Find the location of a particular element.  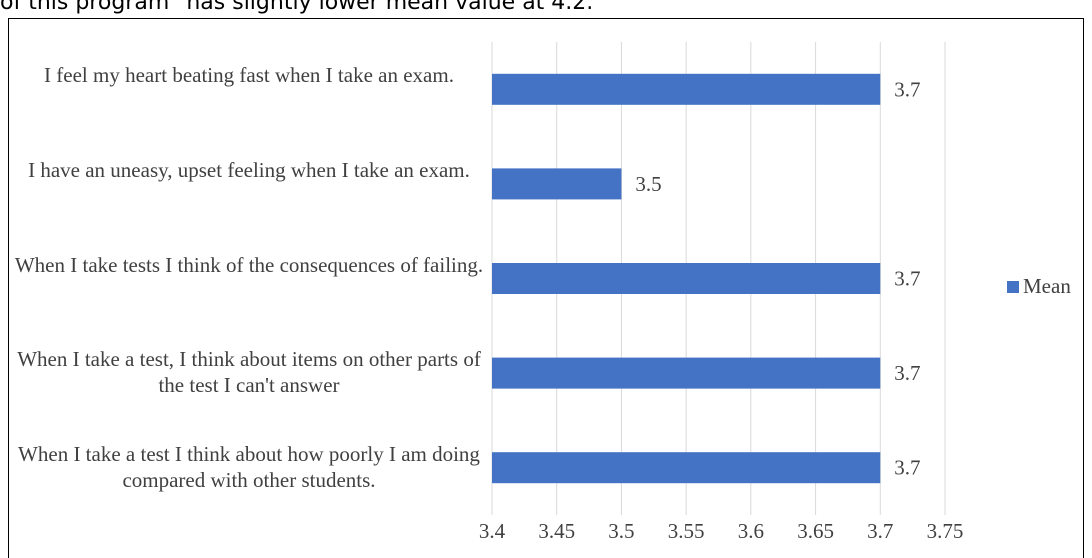

x-tick-label: 3.65 is located at coordinates (815, 531).